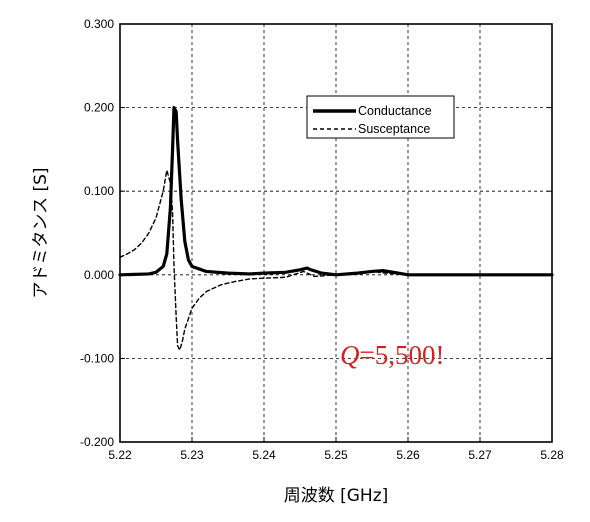 This screenshot has height=522, width=590. I want to click on y-axis-title: アドミタンス [S], so click(41, 232).